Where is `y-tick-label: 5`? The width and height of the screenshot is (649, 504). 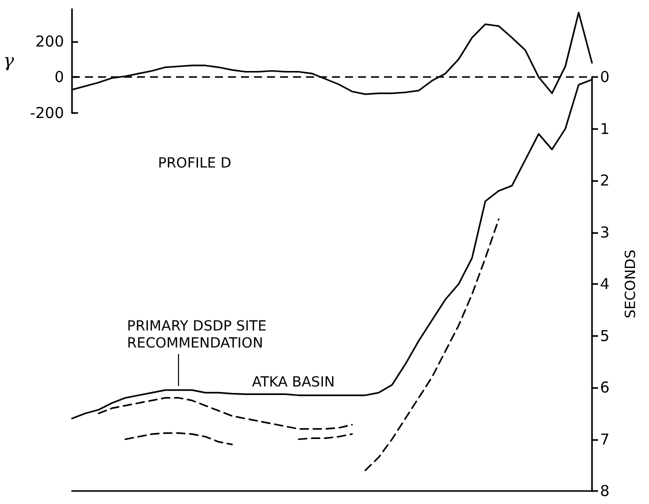 y-tick-label: 5 is located at coordinates (605, 335).